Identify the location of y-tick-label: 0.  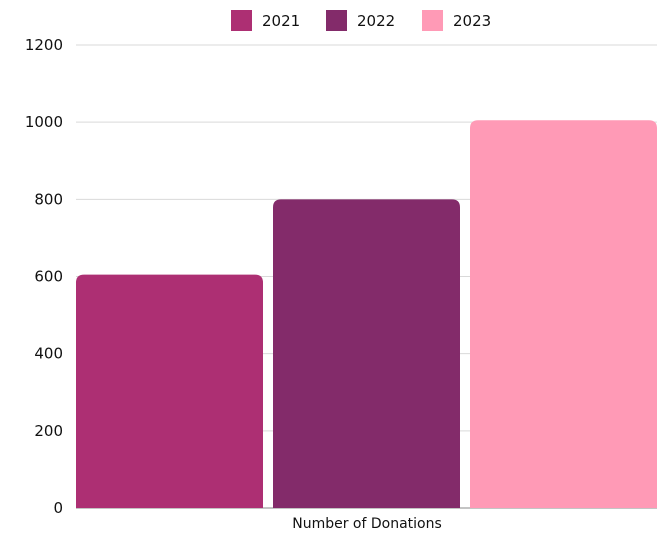
(58, 508).